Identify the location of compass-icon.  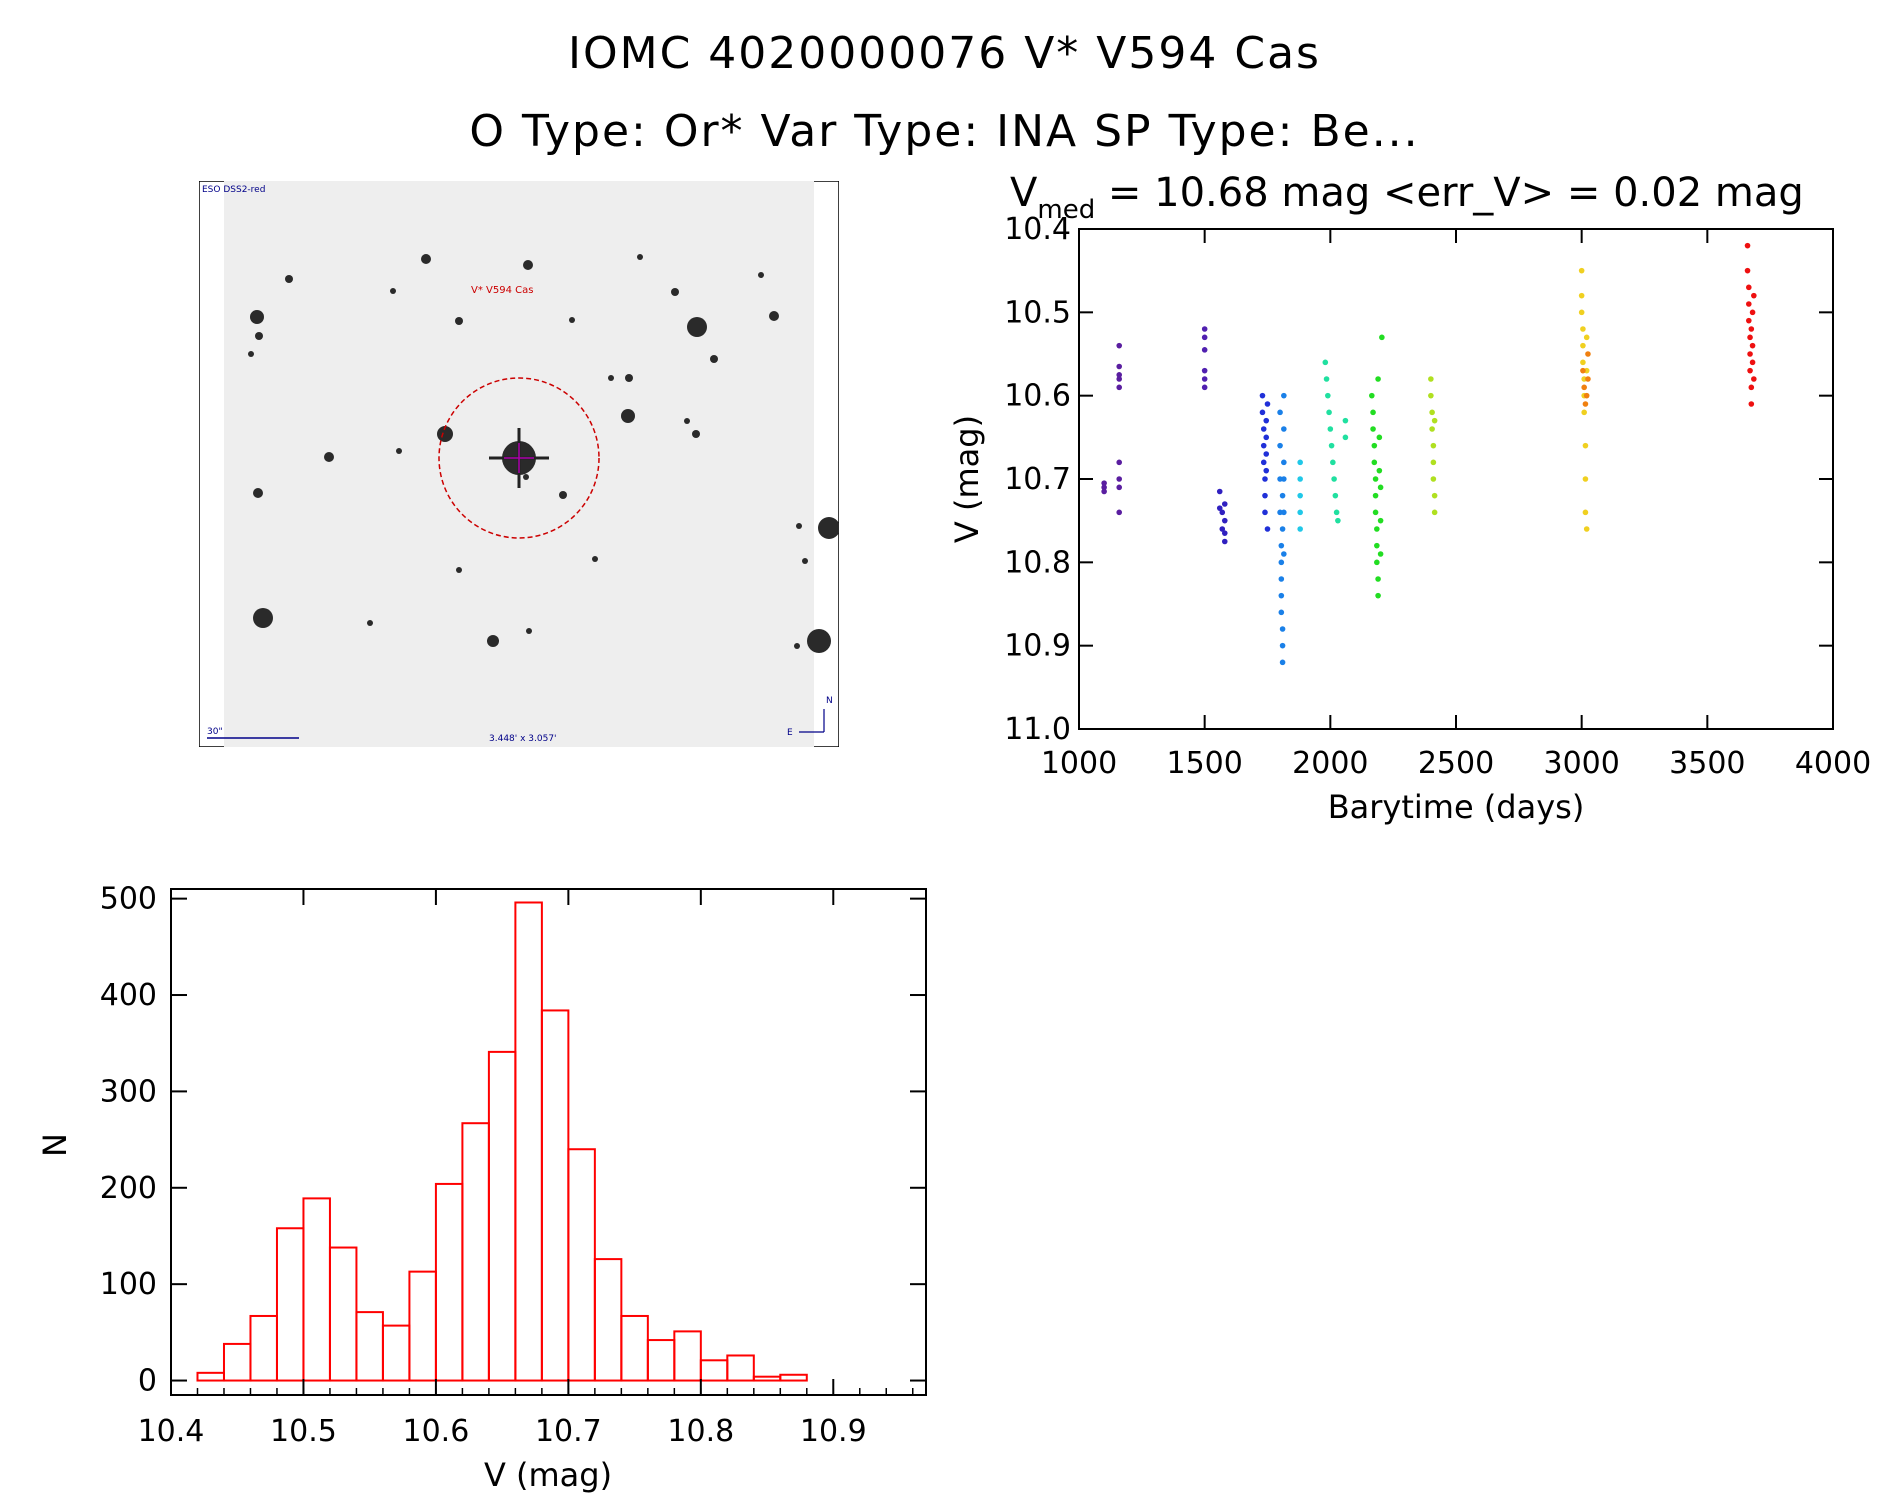
(812, 721).